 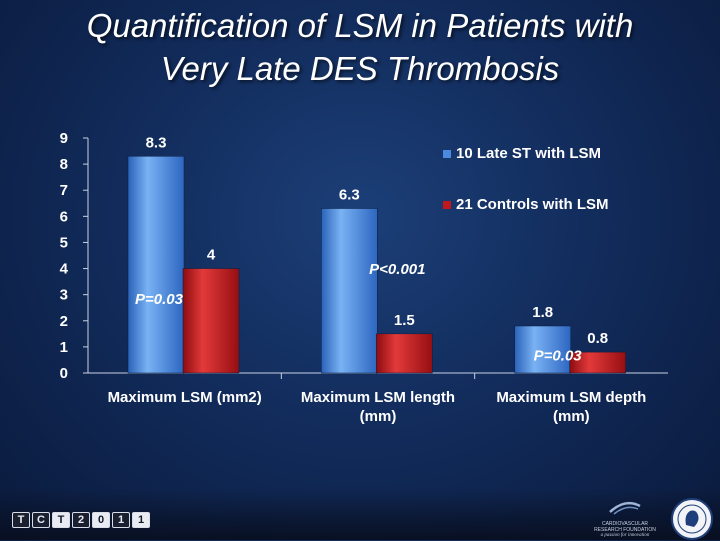 I want to click on x-category-label: Maximum LSM length, so click(x=378, y=397).